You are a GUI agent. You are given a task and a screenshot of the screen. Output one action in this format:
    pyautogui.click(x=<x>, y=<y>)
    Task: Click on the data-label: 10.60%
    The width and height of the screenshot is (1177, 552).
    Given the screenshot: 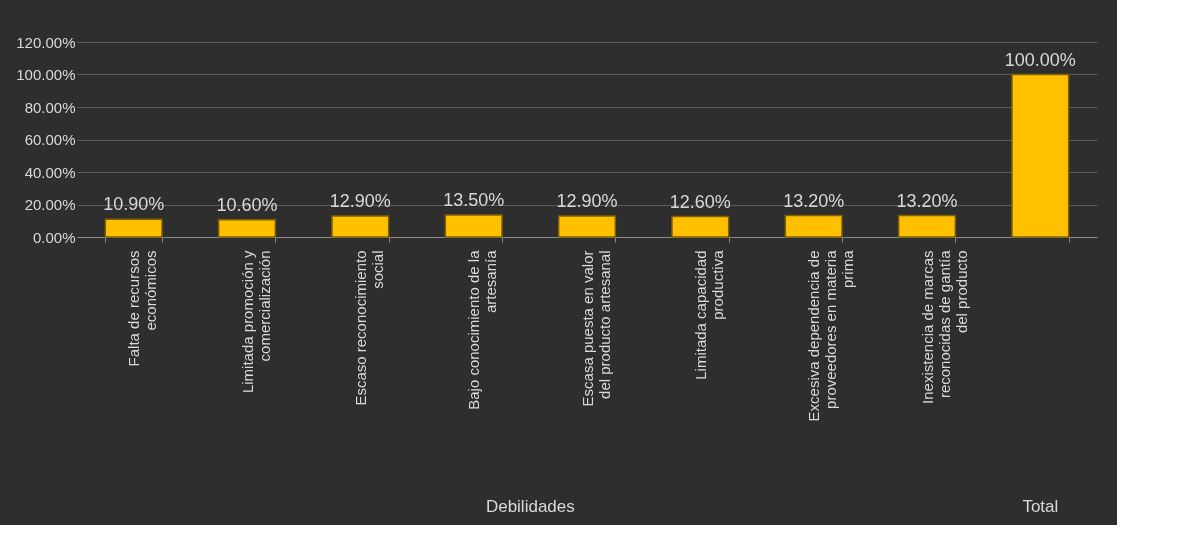 What is the action you would take?
    pyautogui.click(x=247, y=204)
    